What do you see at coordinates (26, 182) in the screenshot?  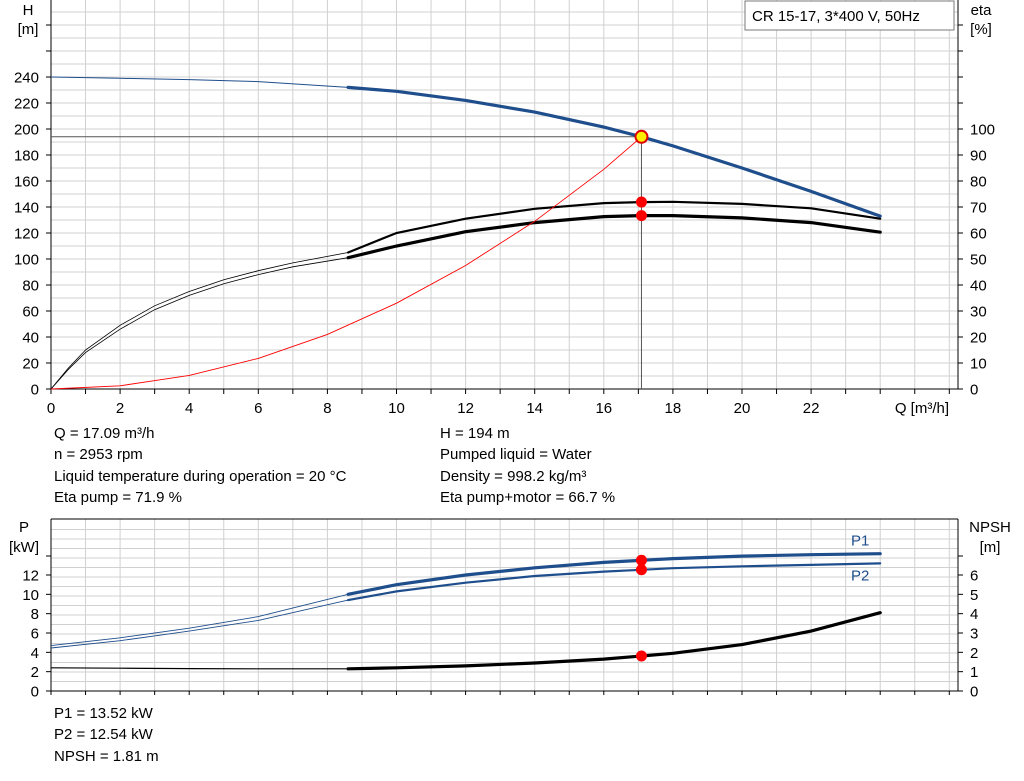 I see `left-tick-label: 160` at bounding box center [26, 182].